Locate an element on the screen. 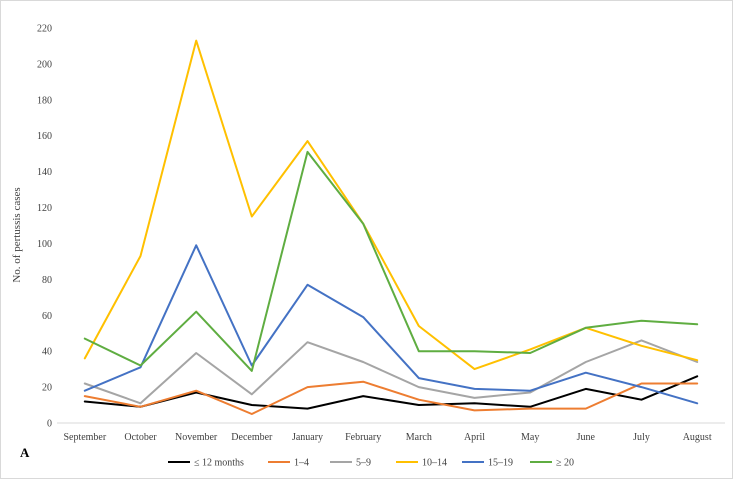  x-tick-label: August is located at coordinates (697, 437).